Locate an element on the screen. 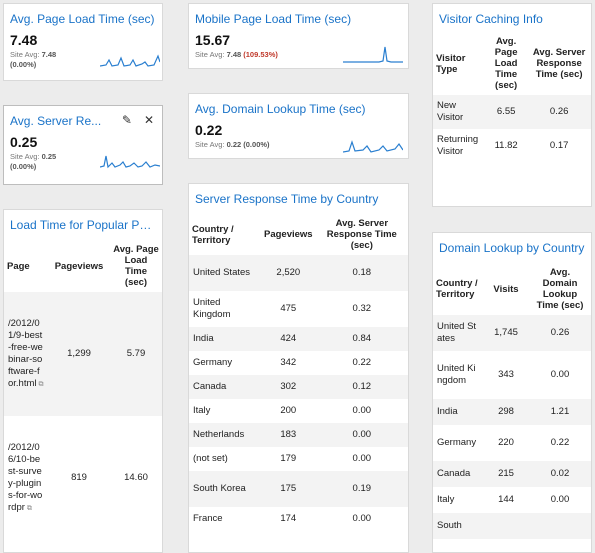  pageviews: 475 is located at coordinates (288, 308).